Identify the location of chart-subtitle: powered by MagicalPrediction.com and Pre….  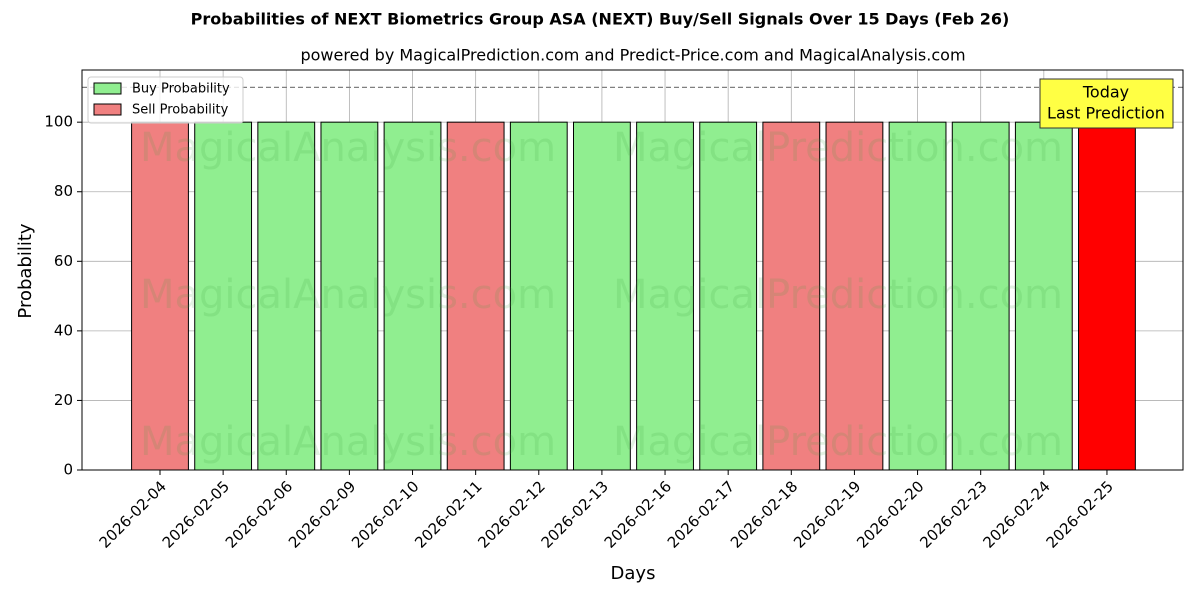
(632, 55).